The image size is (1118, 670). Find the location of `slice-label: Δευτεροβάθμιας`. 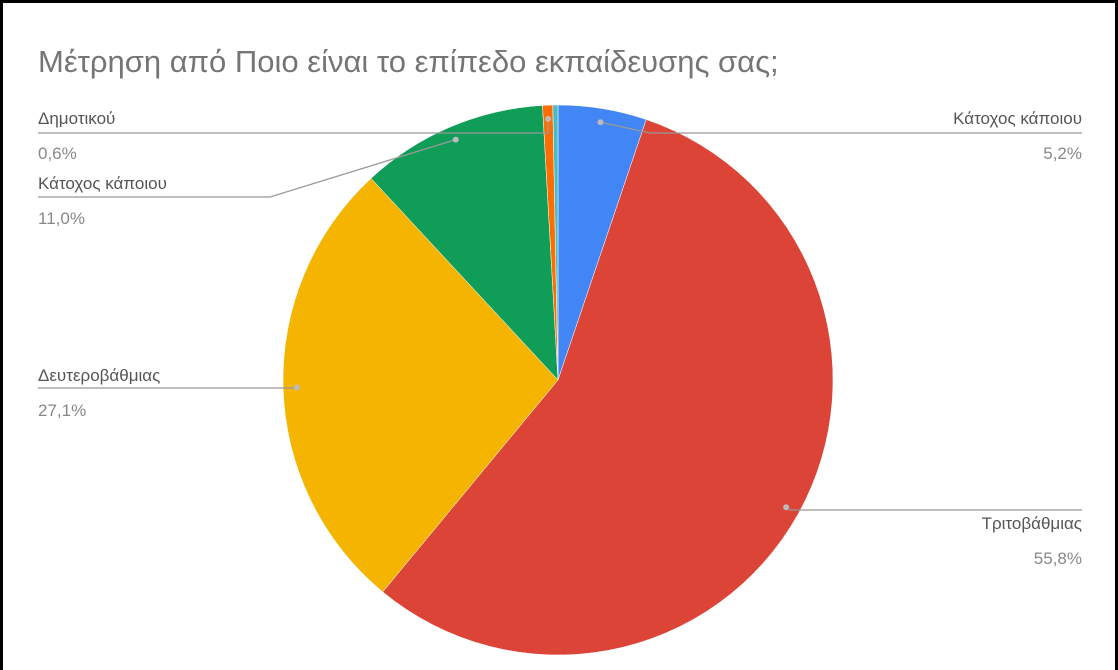

slice-label: Δευτεροβάθμιας is located at coordinates (99, 375).